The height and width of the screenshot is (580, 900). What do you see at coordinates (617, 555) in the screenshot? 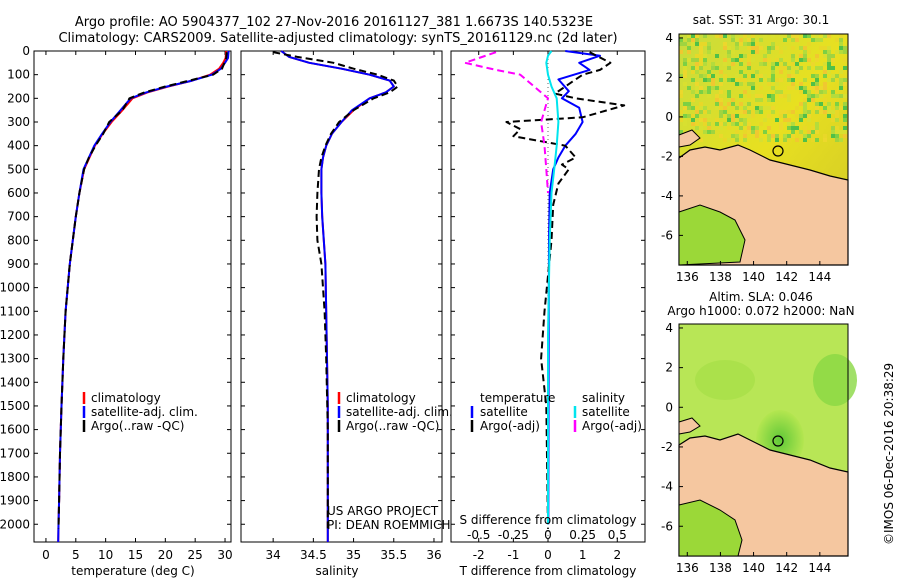
I see `x-tick-label: 2` at bounding box center [617, 555].